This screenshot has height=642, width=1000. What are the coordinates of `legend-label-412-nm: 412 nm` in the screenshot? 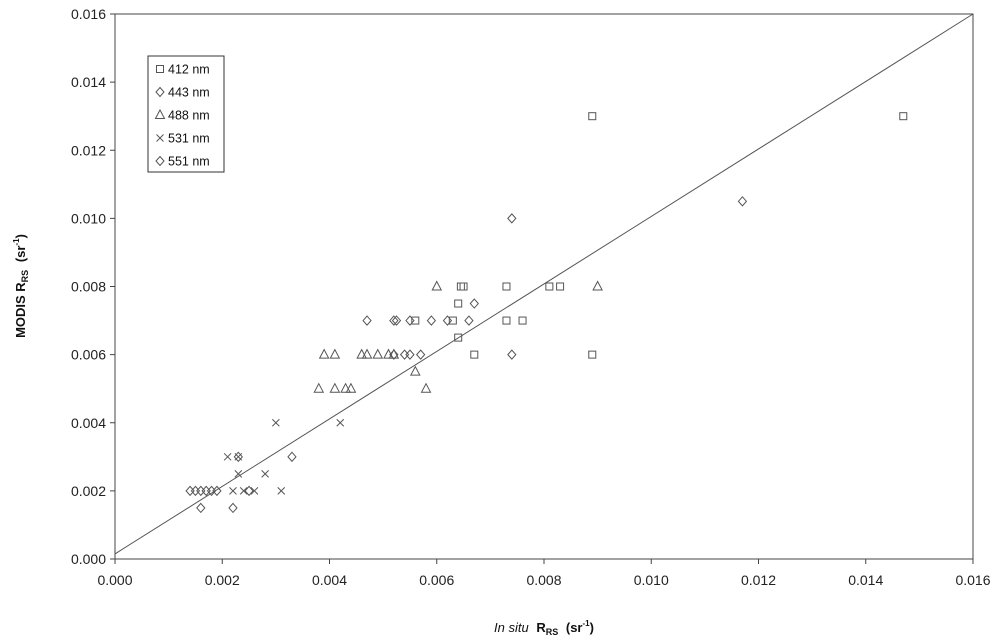 It's located at (189, 70).